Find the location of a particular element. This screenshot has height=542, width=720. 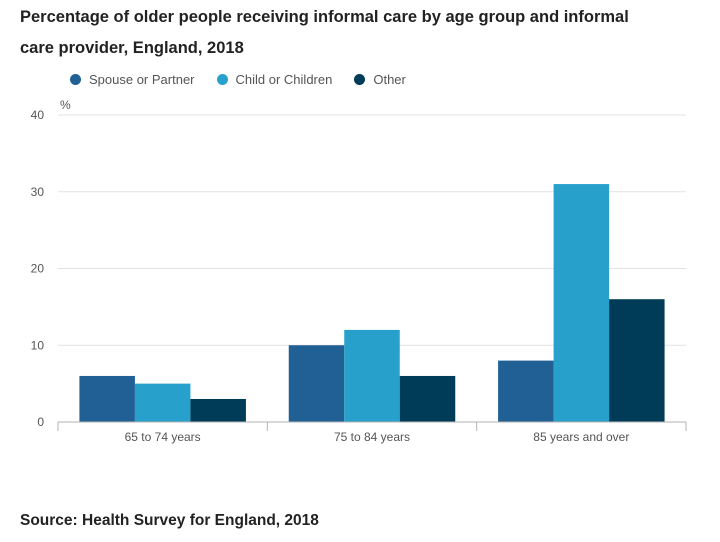

legend-swatch-spouse is located at coordinates (75, 79).